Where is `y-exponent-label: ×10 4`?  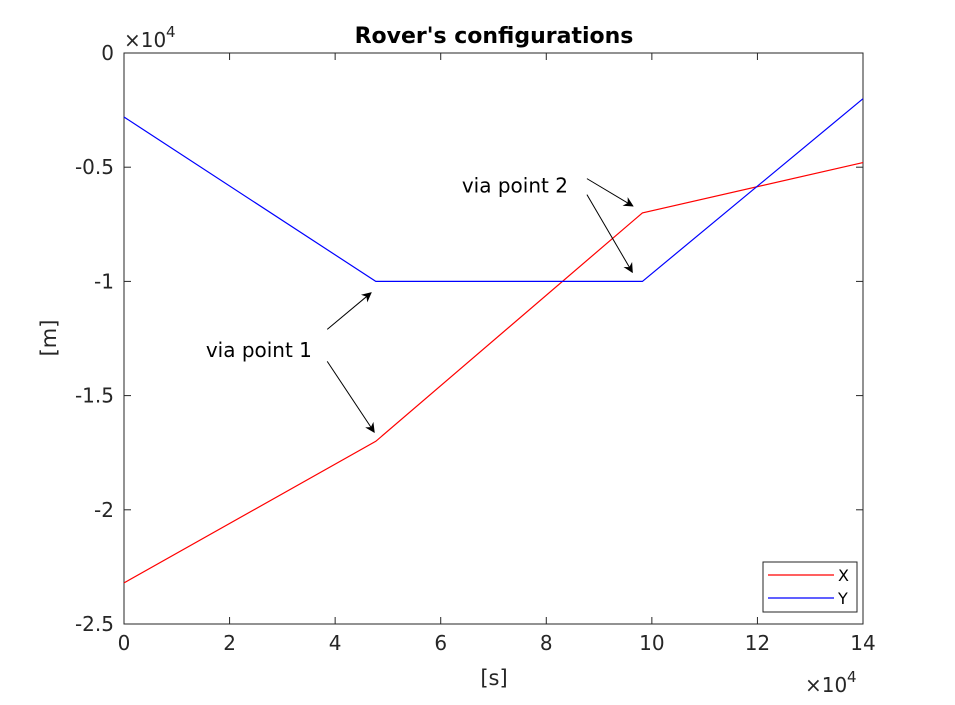 y-exponent-label: ×10 4 is located at coordinates (150, 37).